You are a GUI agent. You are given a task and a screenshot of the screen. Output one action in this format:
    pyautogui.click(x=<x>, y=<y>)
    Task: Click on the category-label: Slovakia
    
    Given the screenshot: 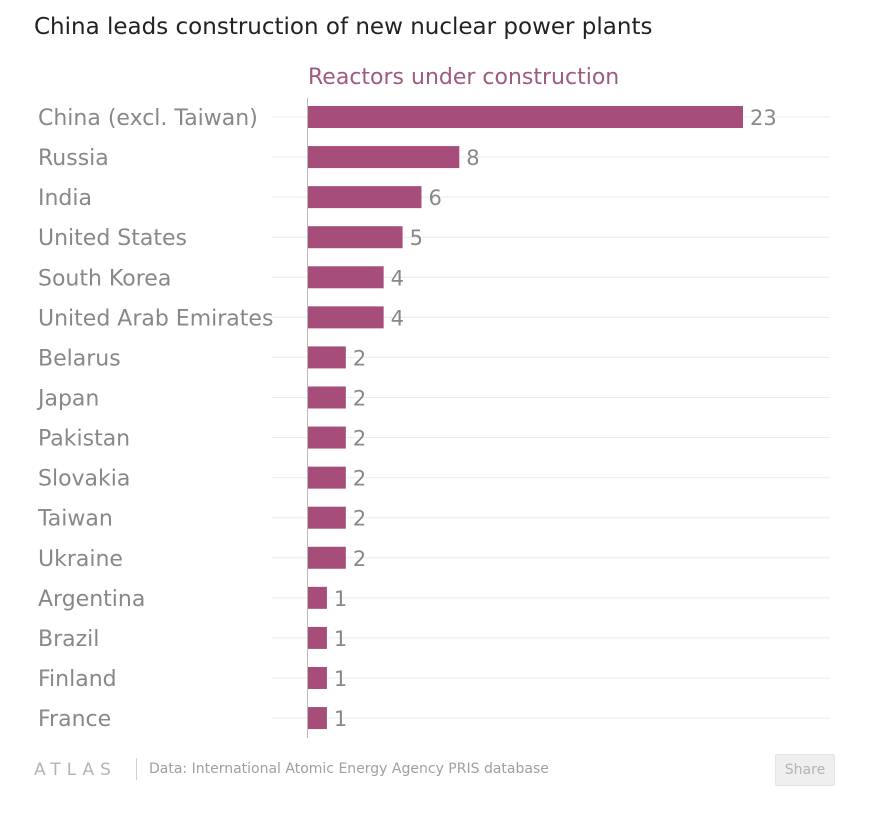 What is the action you would take?
    pyautogui.click(x=84, y=479)
    